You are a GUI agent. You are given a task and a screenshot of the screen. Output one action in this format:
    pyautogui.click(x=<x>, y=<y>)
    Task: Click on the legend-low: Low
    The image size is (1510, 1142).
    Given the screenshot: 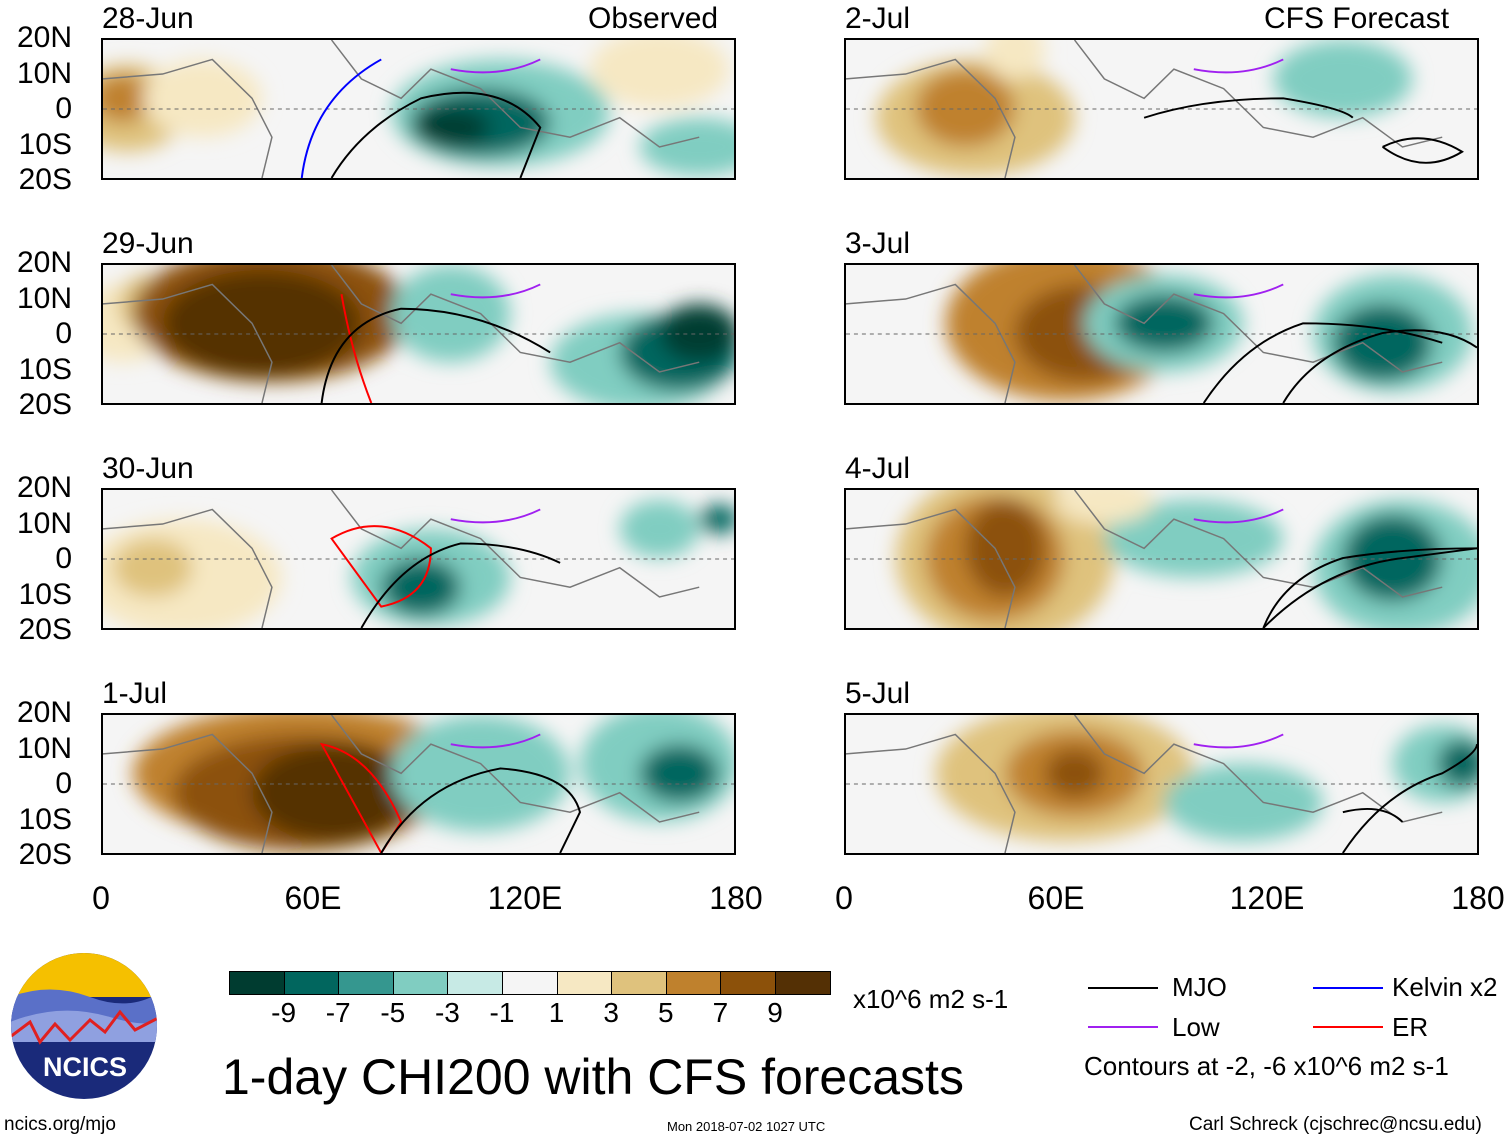 What is the action you would take?
    pyautogui.click(x=1196, y=1027)
    